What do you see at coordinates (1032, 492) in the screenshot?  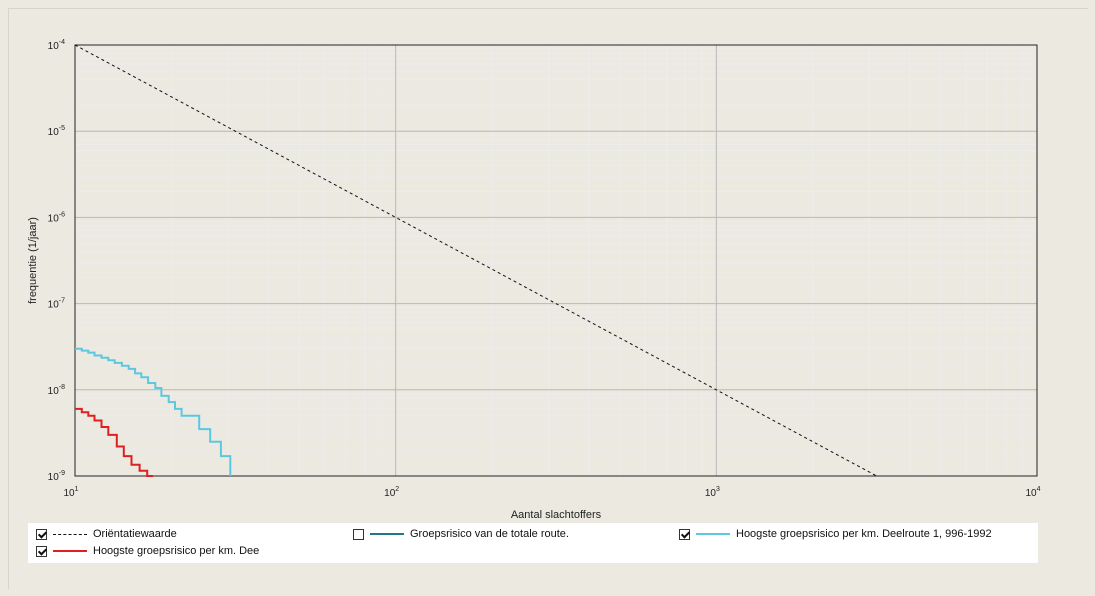 I see `x-tick-label: 10⁴` at bounding box center [1032, 492].